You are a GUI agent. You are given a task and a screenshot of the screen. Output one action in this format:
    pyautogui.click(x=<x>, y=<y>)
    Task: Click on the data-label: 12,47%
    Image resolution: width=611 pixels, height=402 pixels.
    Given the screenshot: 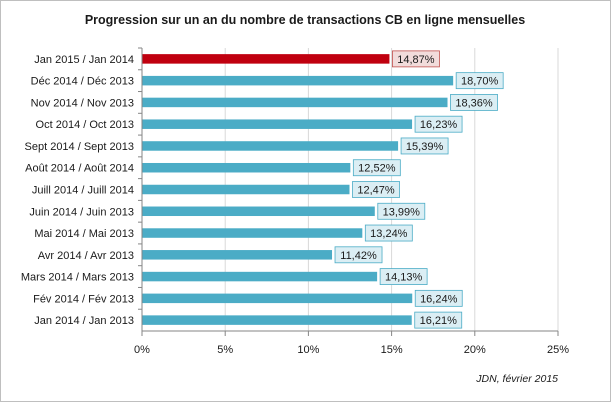 What is the action you would take?
    pyautogui.click(x=376, y=191)
    